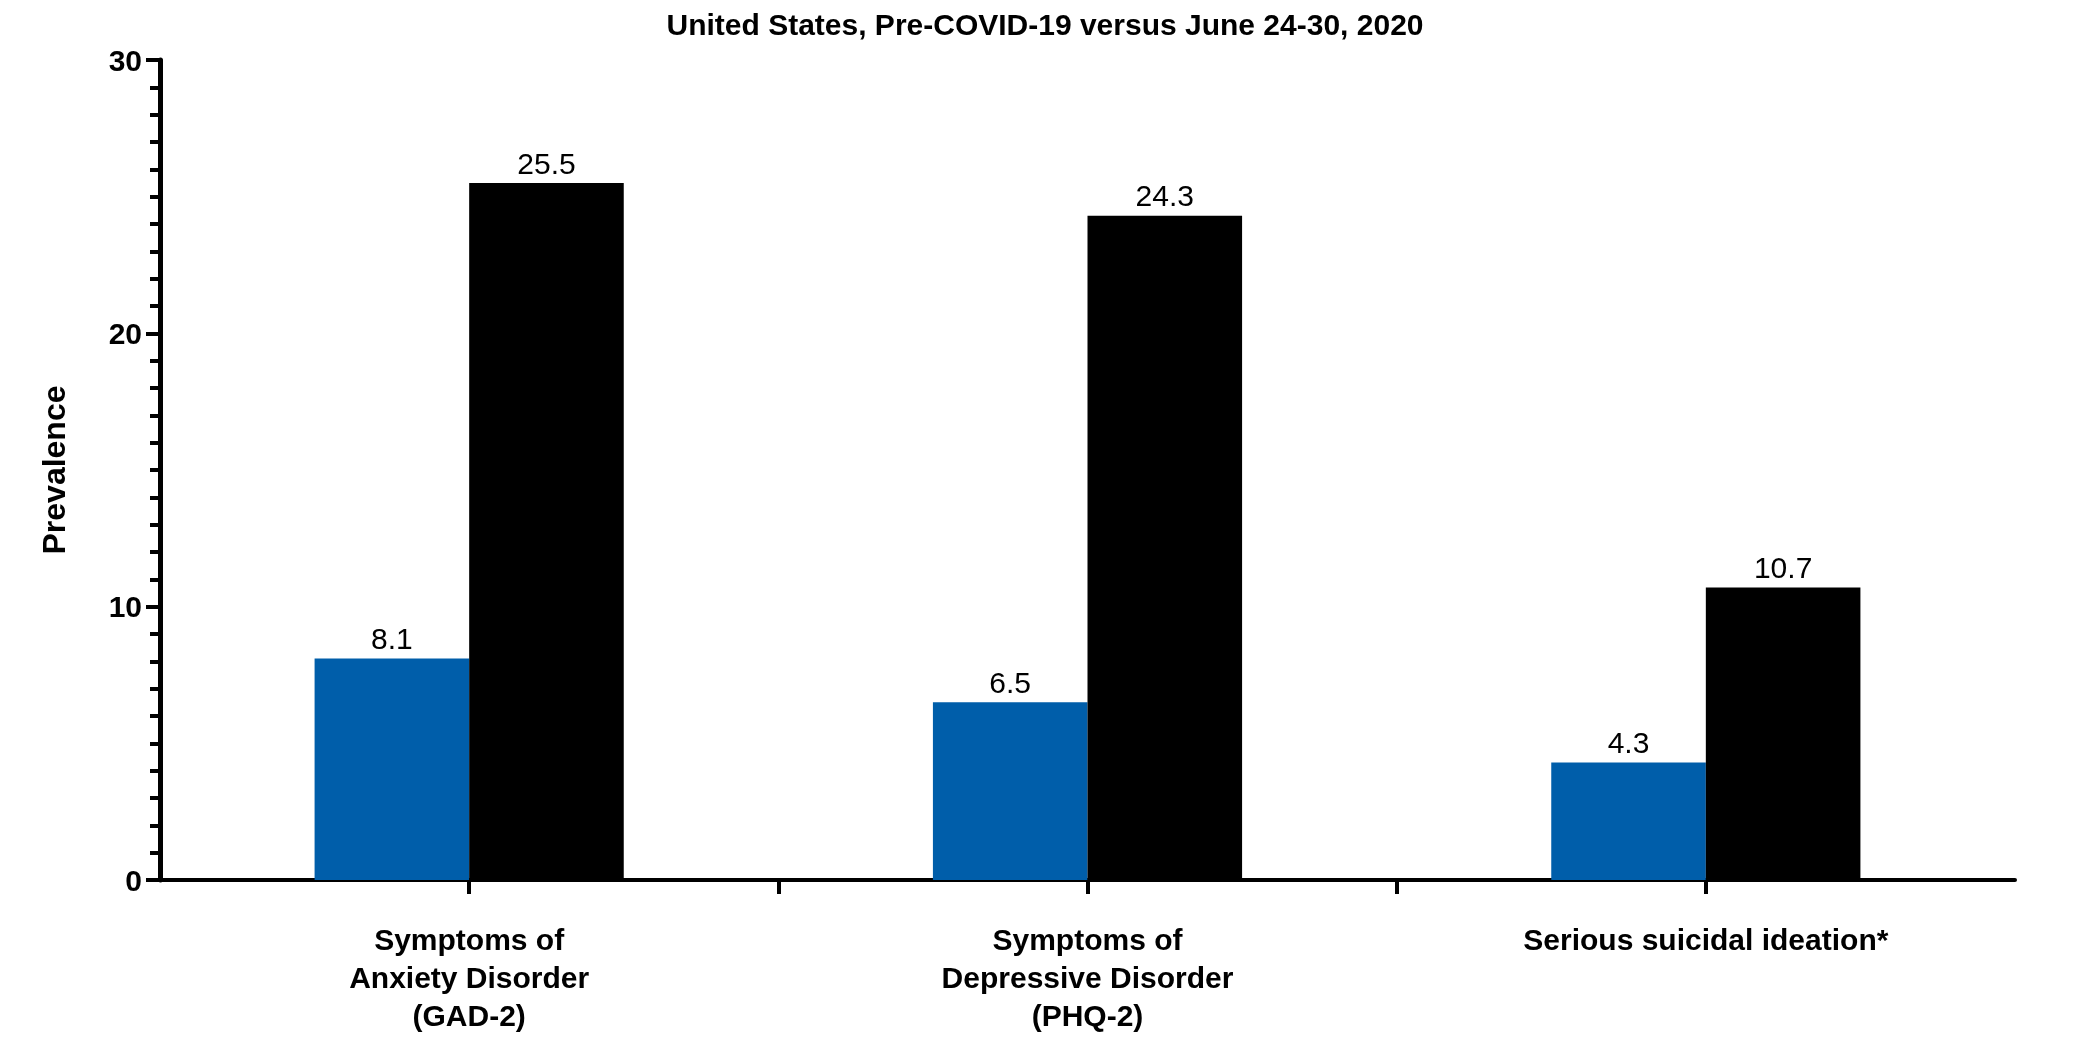 The height and width of the screenshot is (1055, 2090). I want to click on x-tick-label: Symptoms of Anxiety Disorder (GAD-2), so click(469, 977).